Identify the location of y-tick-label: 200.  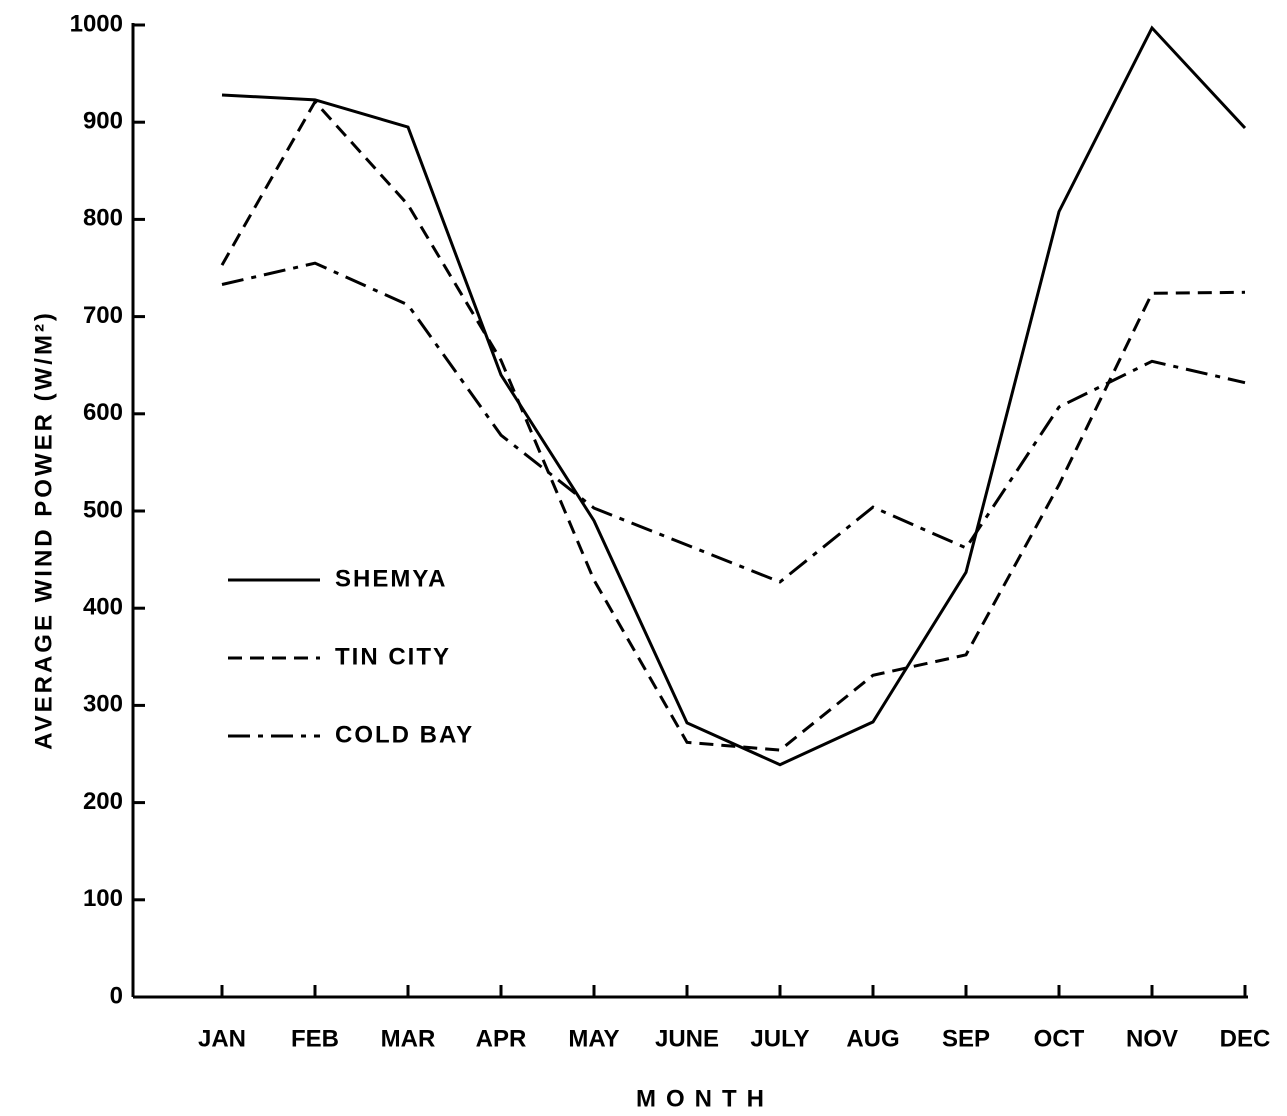
(103, 801).